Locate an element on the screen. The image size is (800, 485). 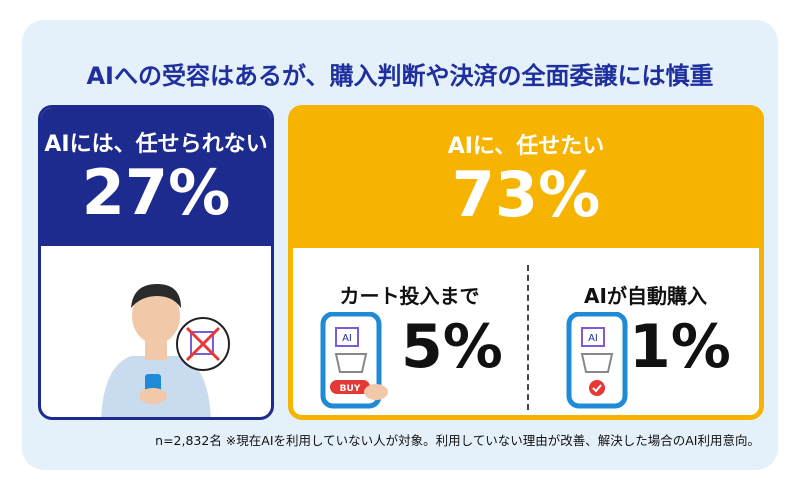
buy-button: BUY is located at coordinates (350, 389).